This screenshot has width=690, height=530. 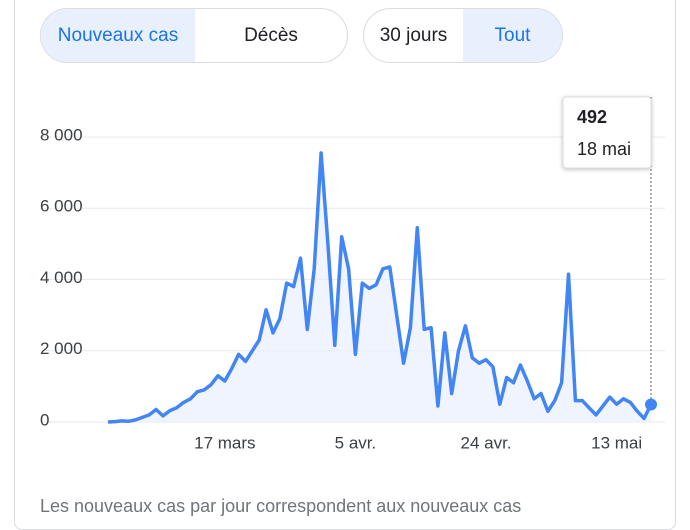 I want to click on range-button: Tout, so click(x=512, y=35).